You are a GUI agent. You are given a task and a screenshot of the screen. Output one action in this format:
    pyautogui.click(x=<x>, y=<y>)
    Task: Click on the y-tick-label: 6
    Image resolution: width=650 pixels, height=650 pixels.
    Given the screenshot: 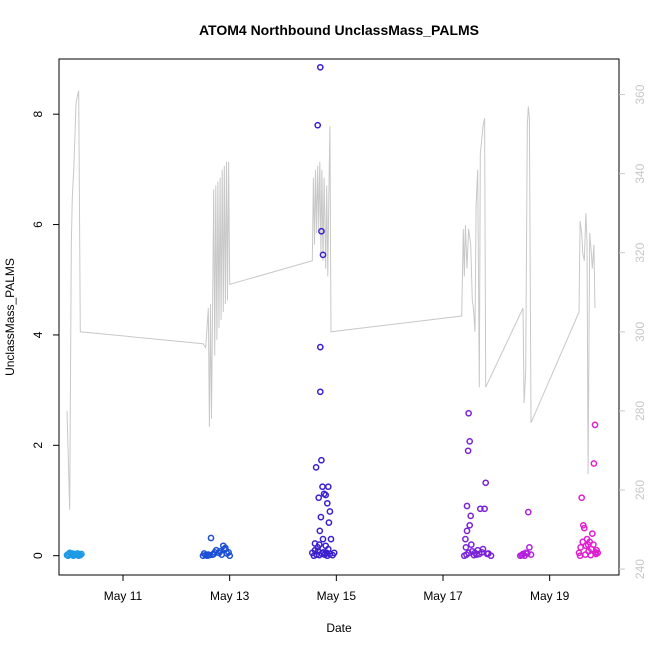 What is the action you would take?
    pyautogui.click(x=38, y=224)
    